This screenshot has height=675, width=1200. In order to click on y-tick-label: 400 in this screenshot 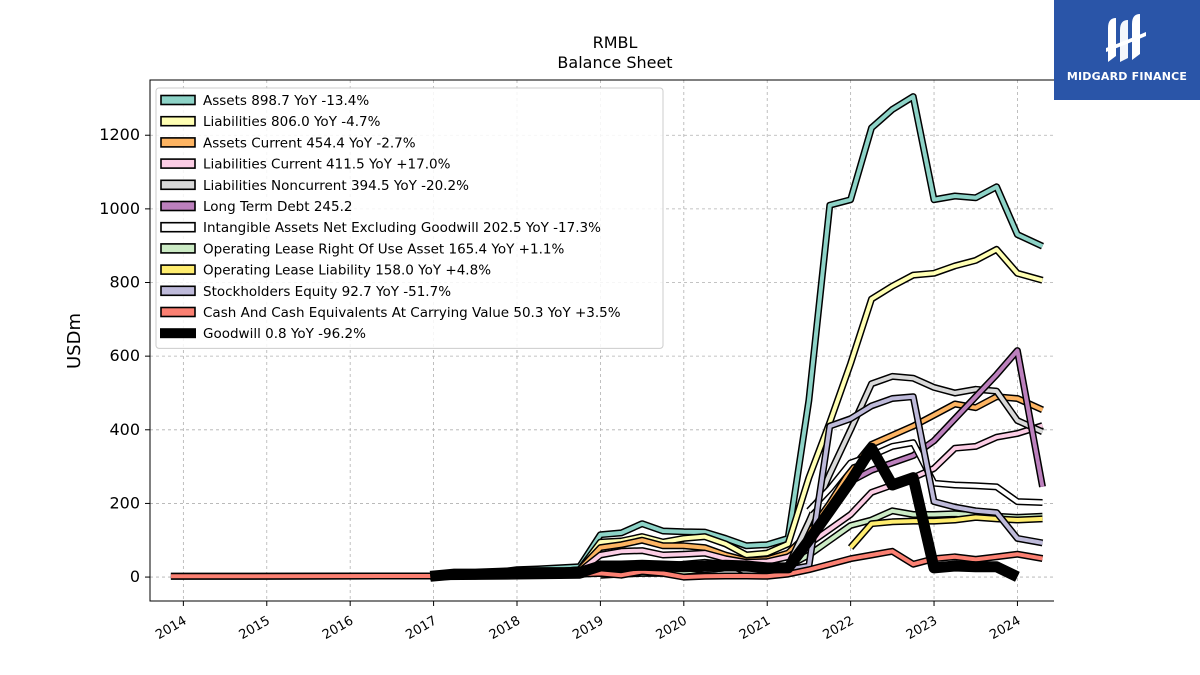, I will do `click(124, 429)`.